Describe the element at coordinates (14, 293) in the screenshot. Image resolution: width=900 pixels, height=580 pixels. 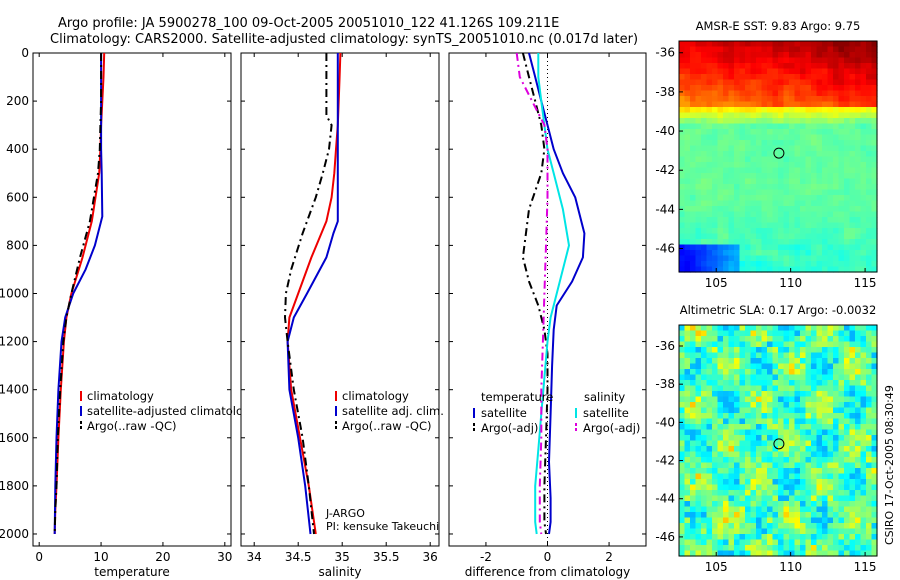
I see `y-tick-label: 1000` at that location.